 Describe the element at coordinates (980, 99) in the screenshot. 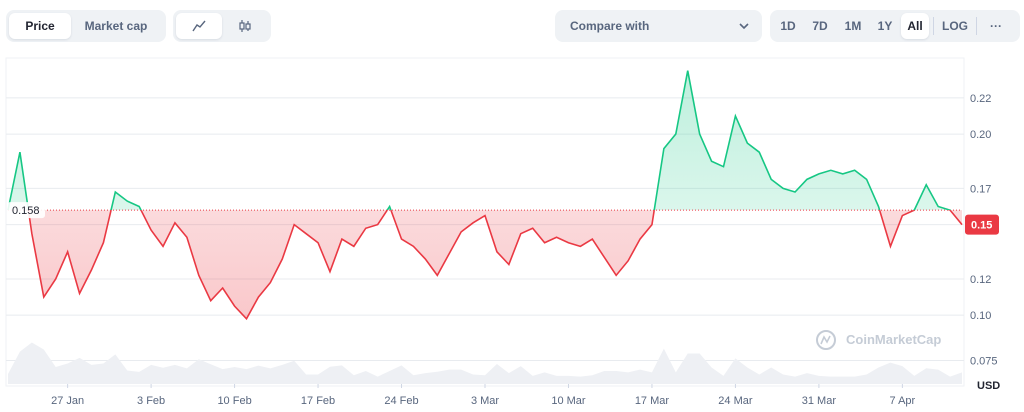

I see `y-tick-label: 0.22` at that location.